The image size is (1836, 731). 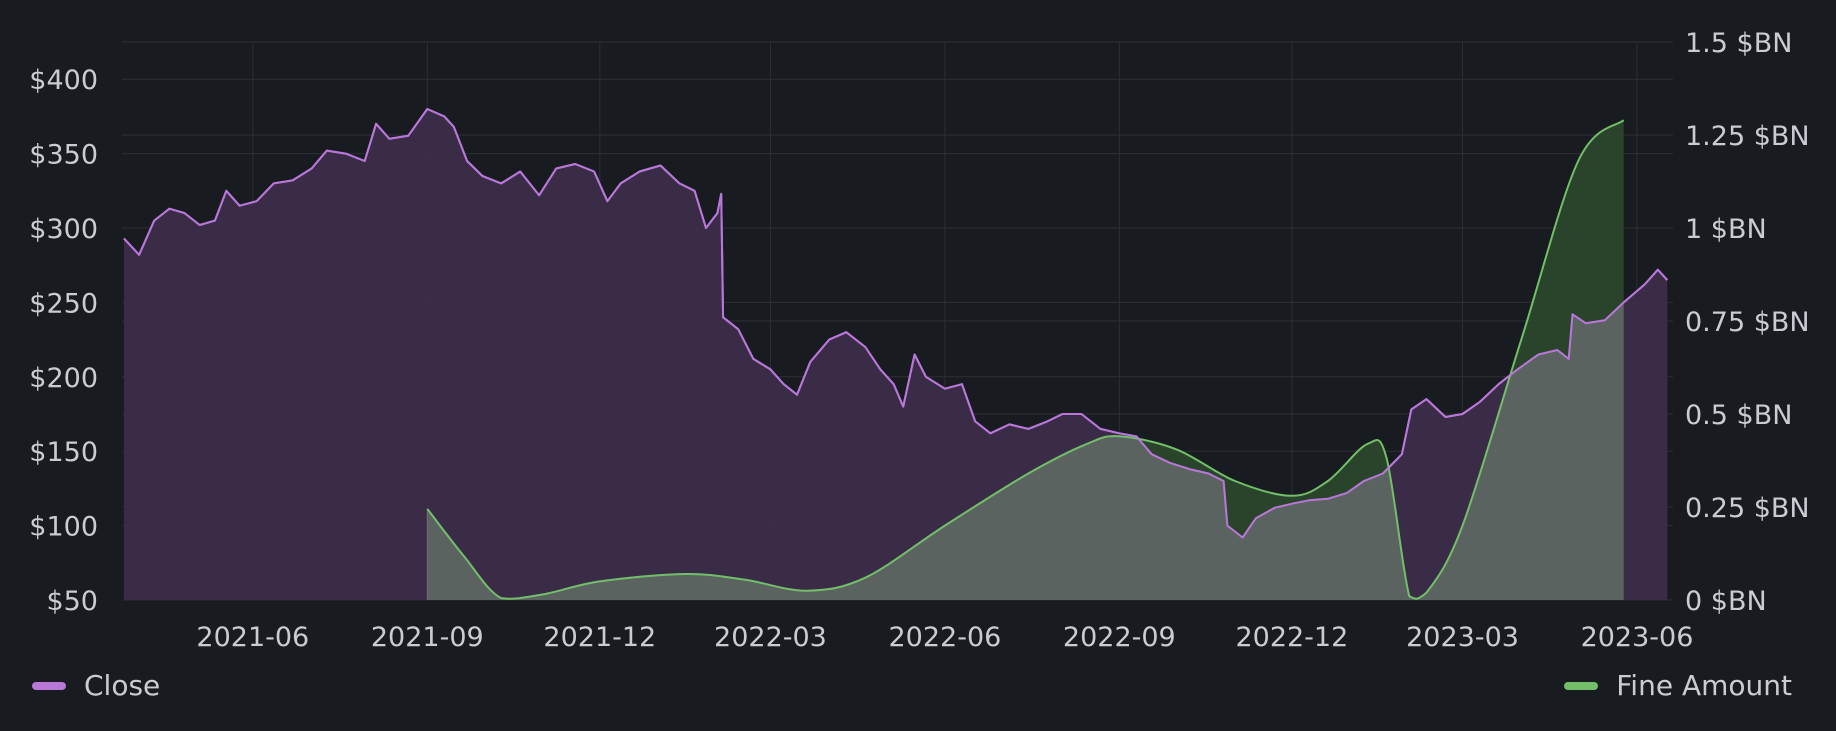 I want to click on x-tick-label: 2022-06, so click(x=944, y=637).